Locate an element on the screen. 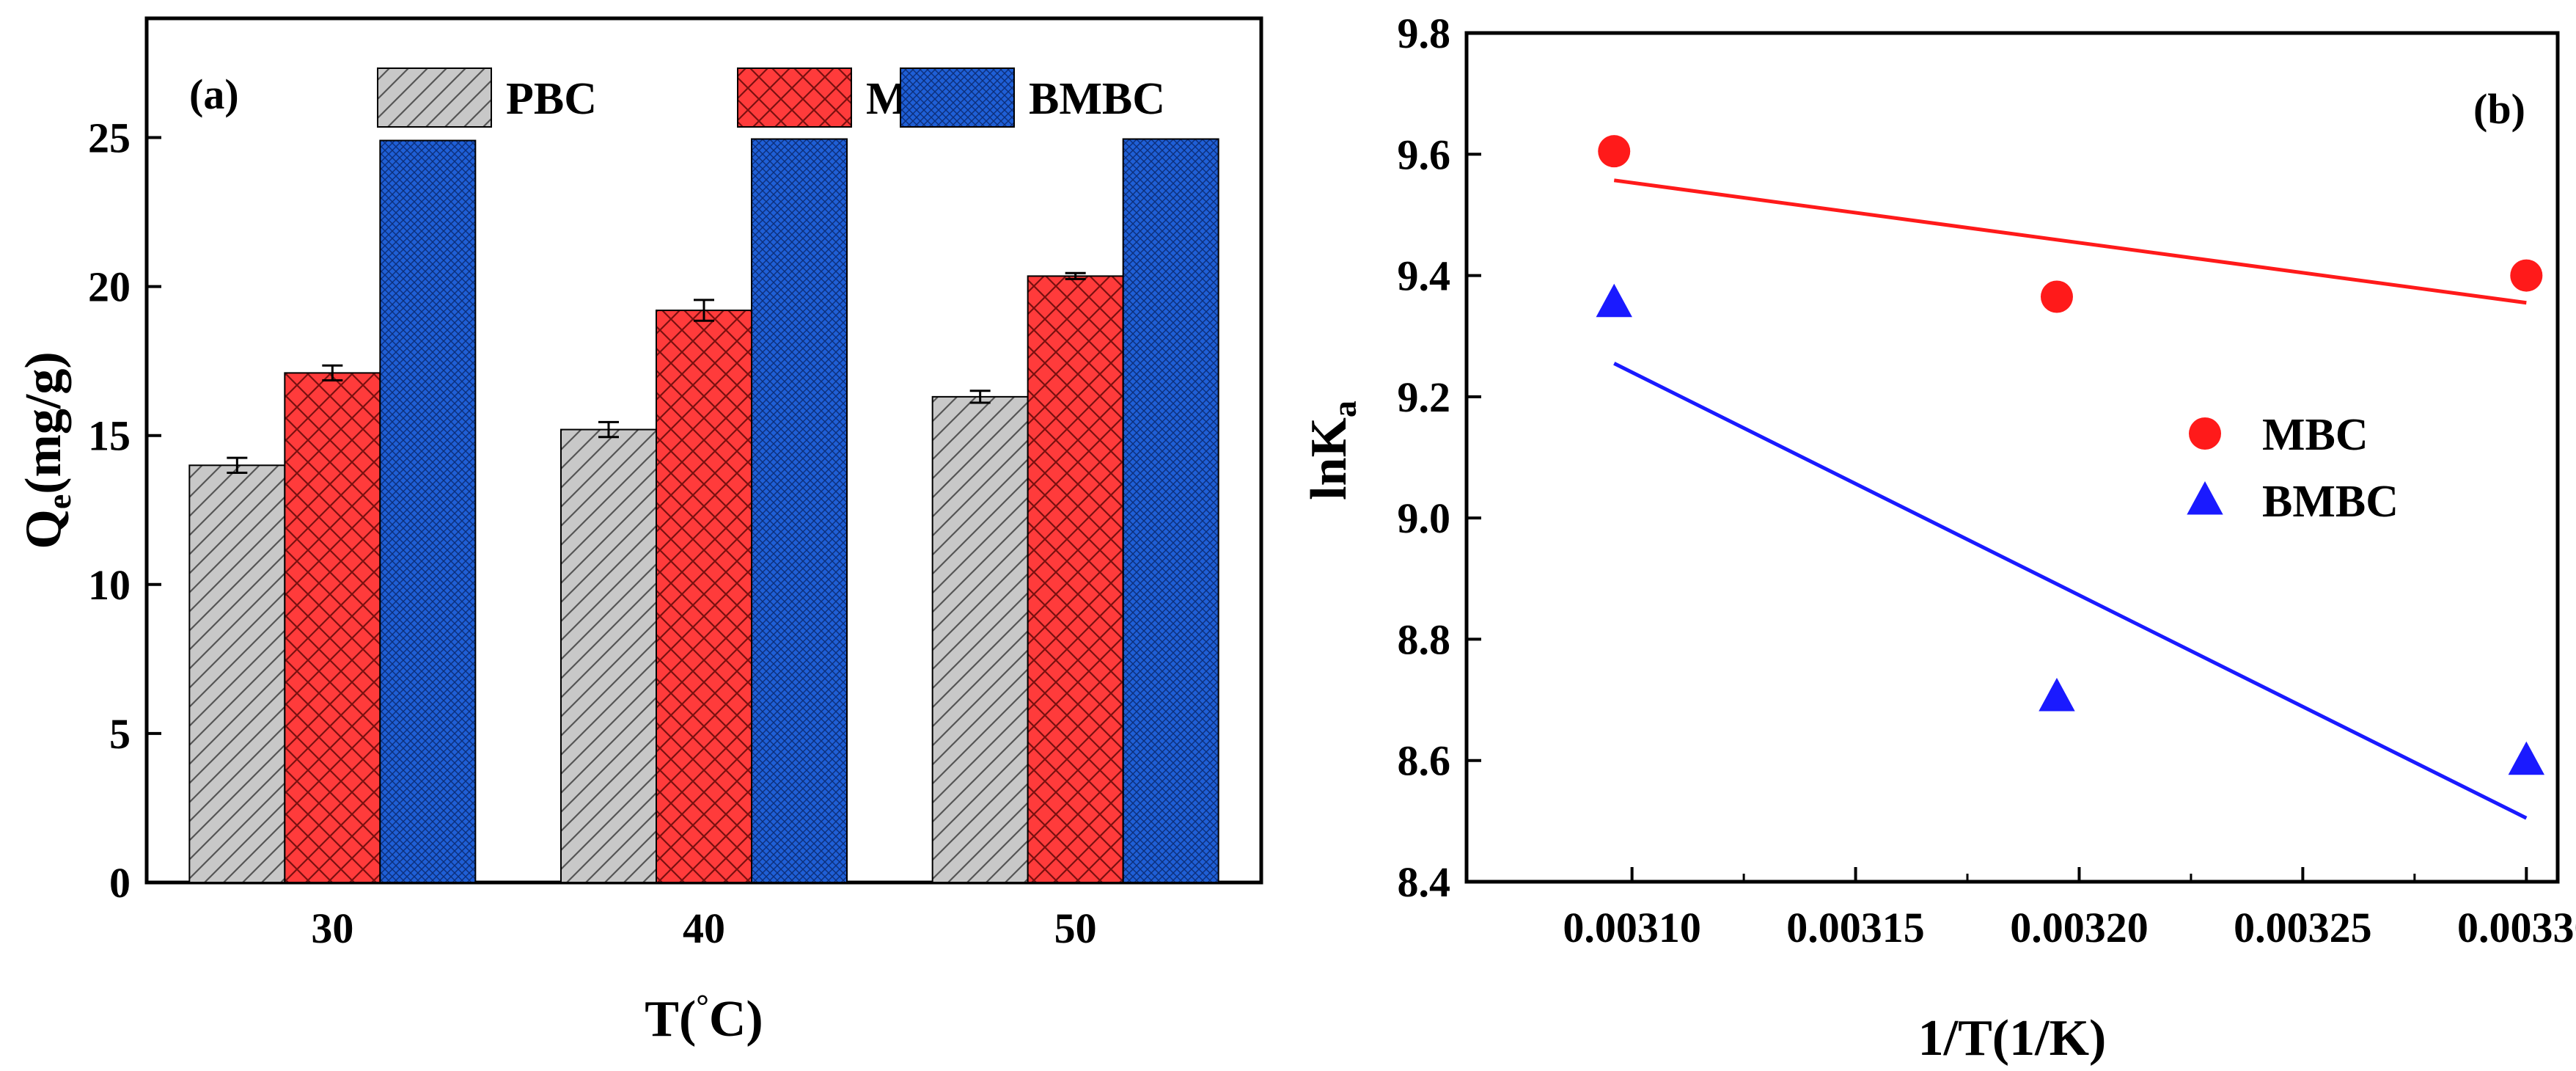  panel-label: (b) is located at coordinates (2499, 109).